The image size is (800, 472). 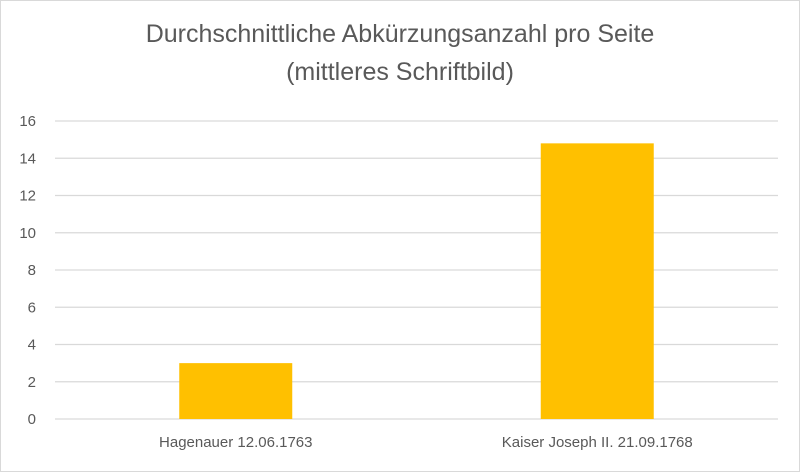 I want to click on y-tick-label: 12, so click(x=27, y=196).